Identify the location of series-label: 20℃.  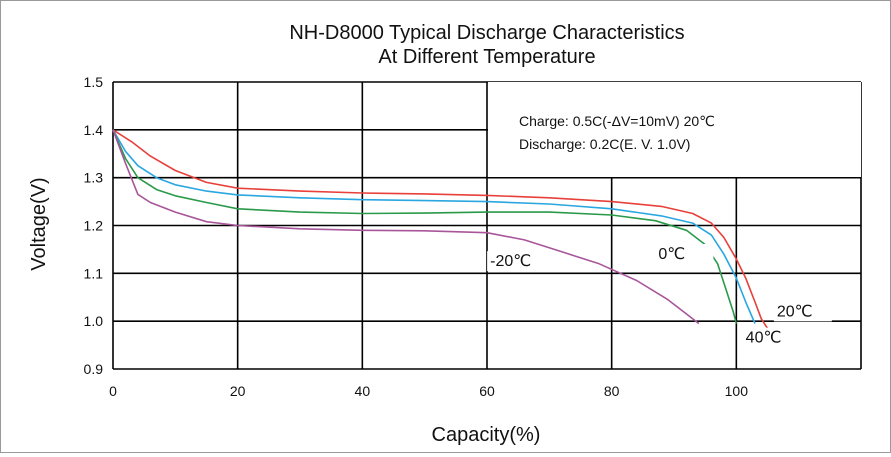
(795, 311).